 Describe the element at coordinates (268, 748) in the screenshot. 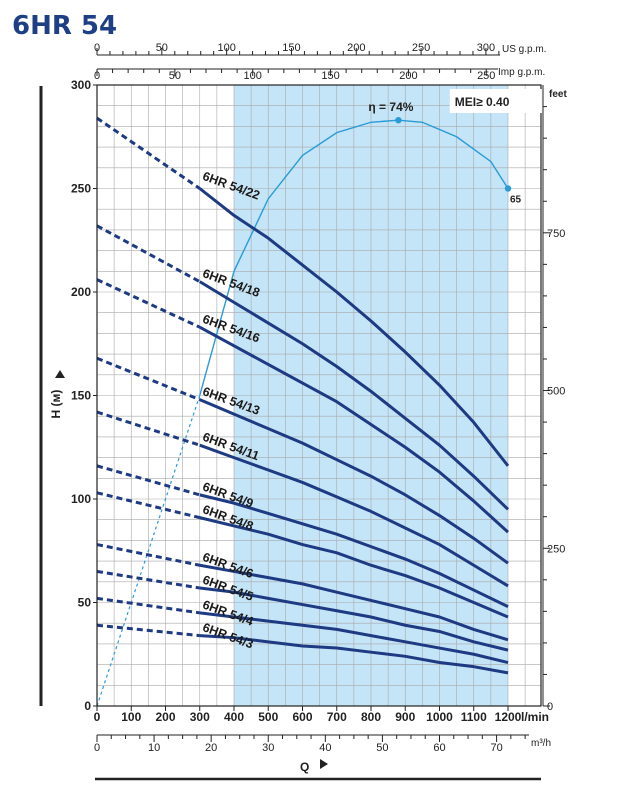

I see `m3h-tick-label: 30` at that location.